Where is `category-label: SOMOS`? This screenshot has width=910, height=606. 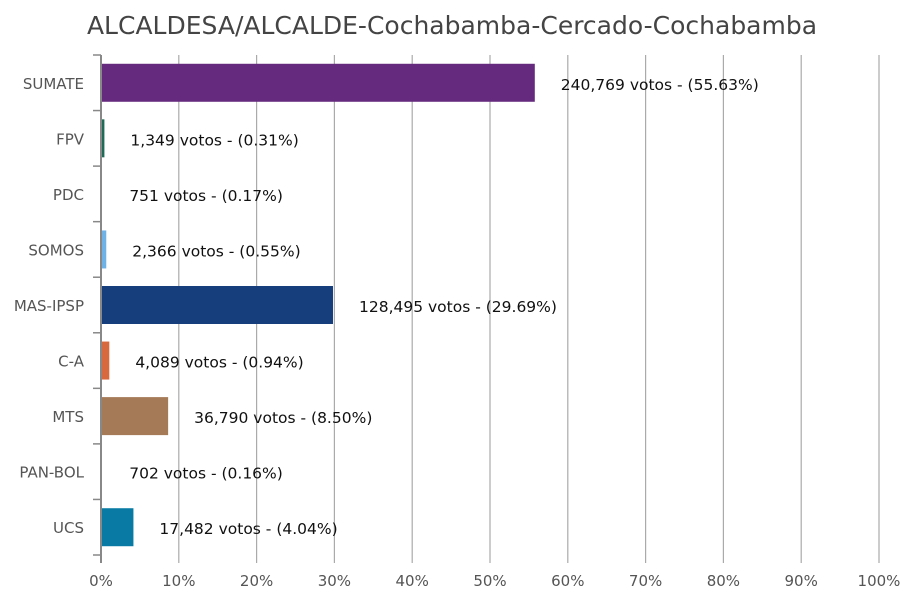 category-label: SOMOS is located at coordinates (56, 250).